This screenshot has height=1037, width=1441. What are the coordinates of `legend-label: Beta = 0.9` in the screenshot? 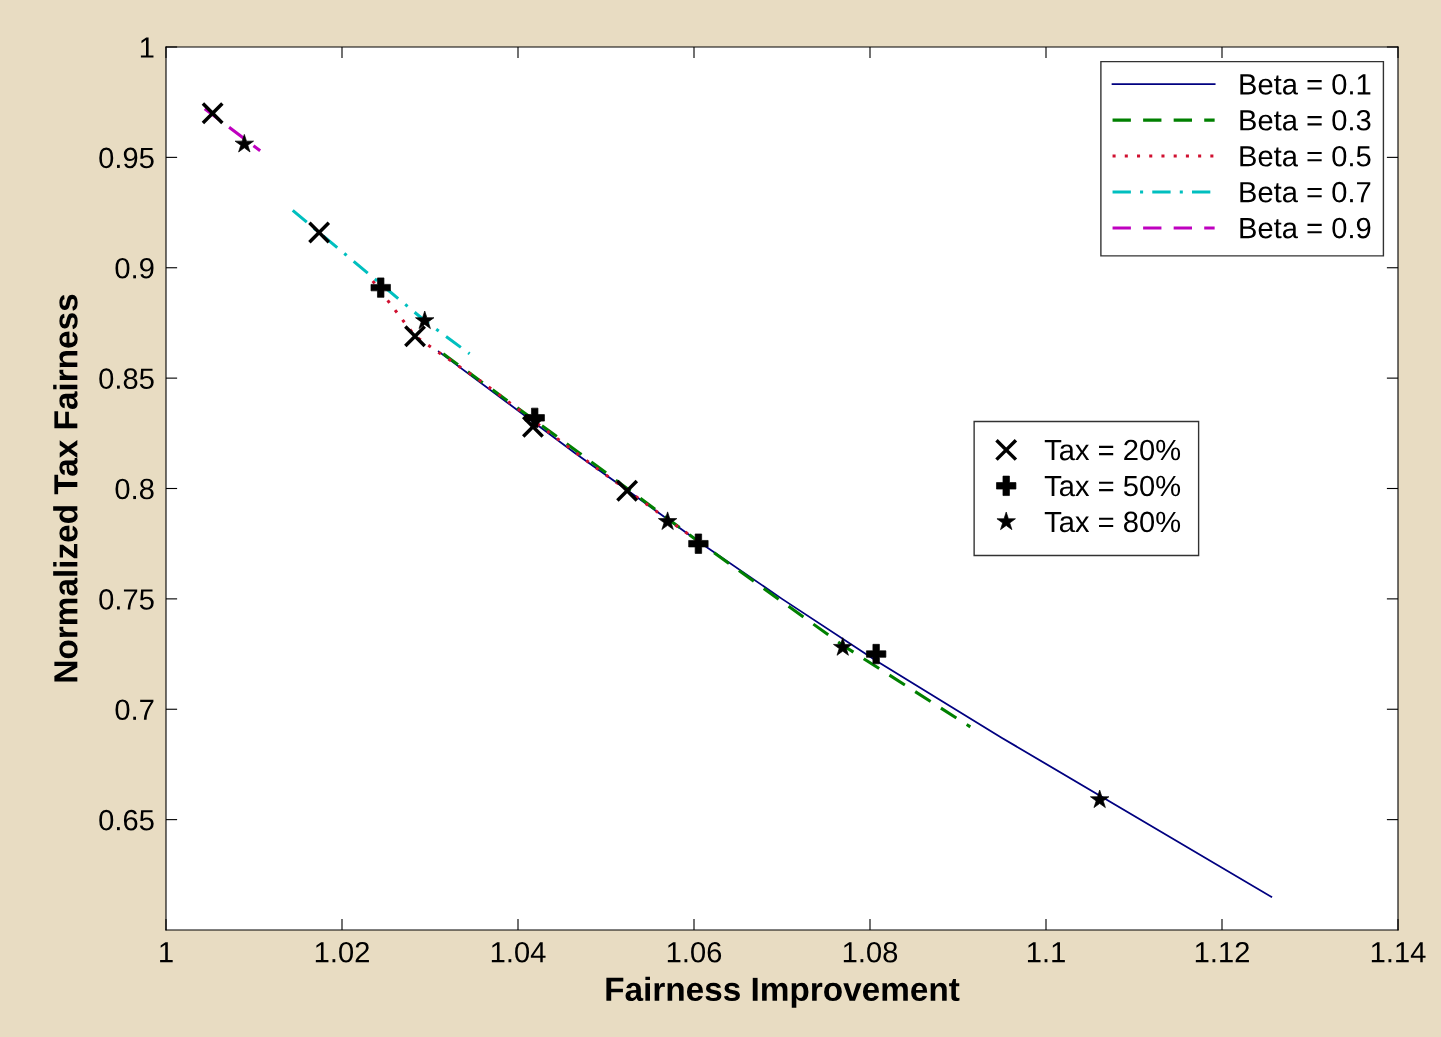 It's located at (1305, 228).